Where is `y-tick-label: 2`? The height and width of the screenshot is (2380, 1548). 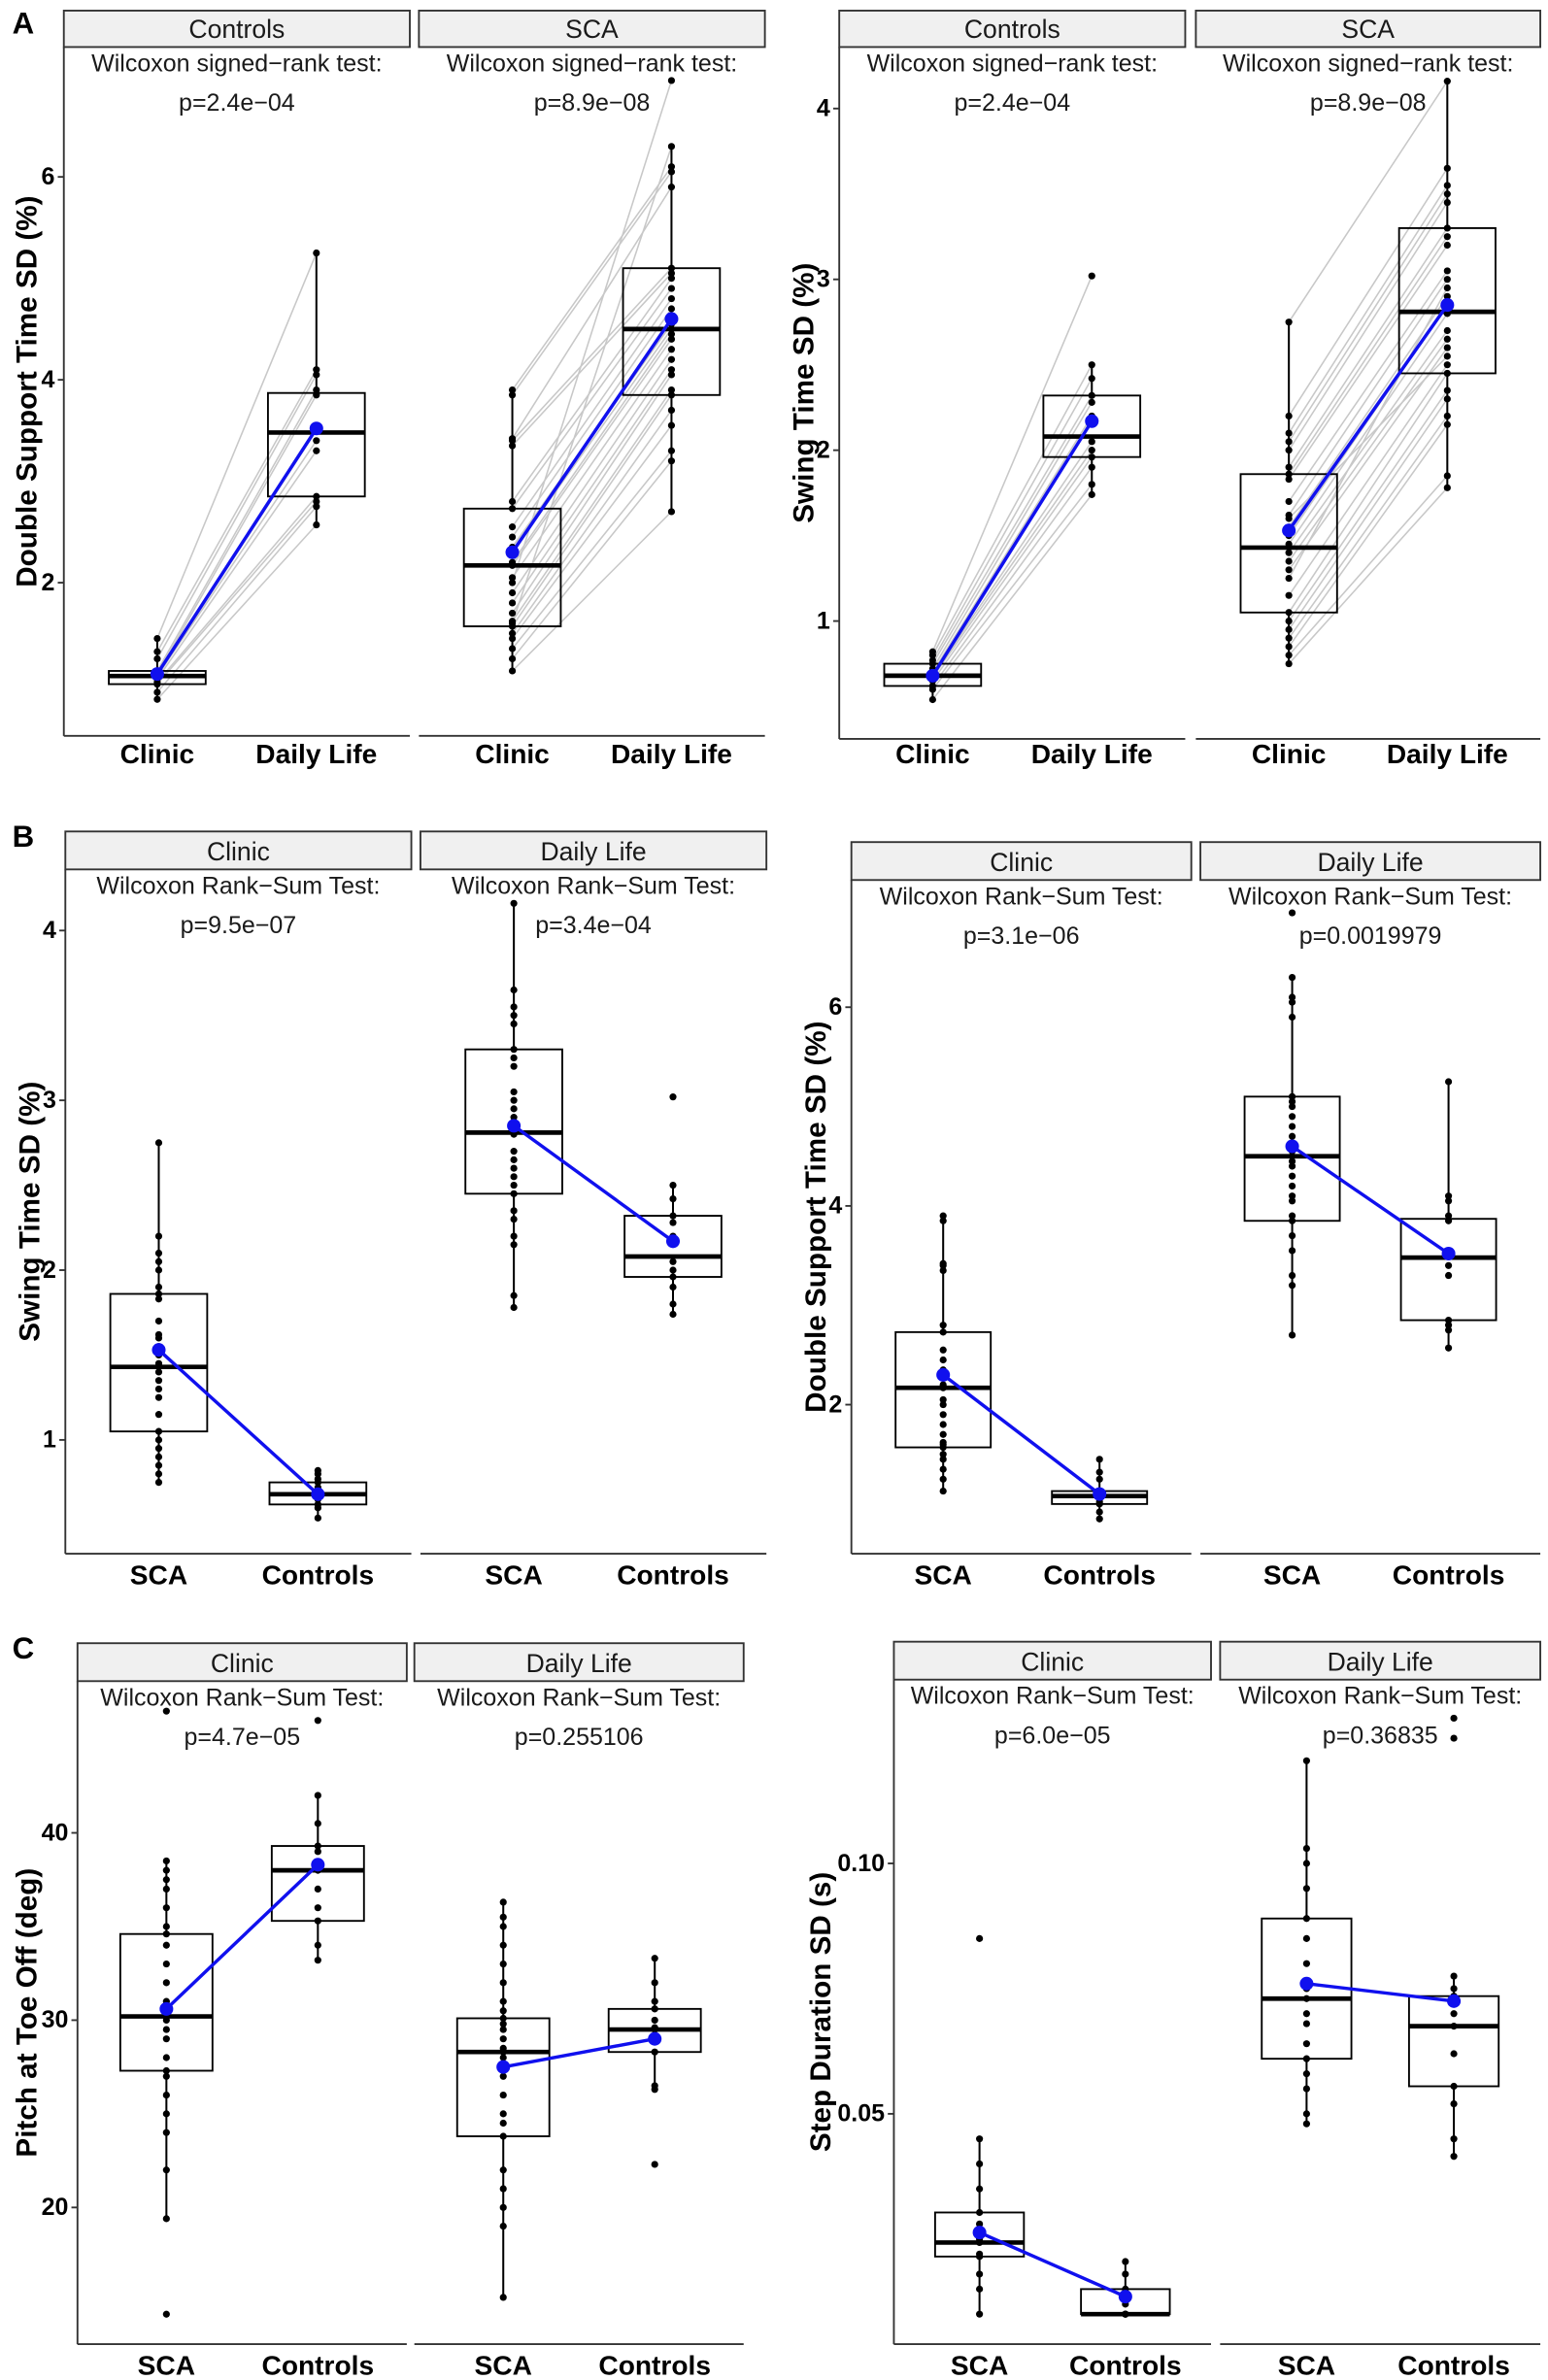
y-tick-label: 2 is located at coordinates (49, 1270).